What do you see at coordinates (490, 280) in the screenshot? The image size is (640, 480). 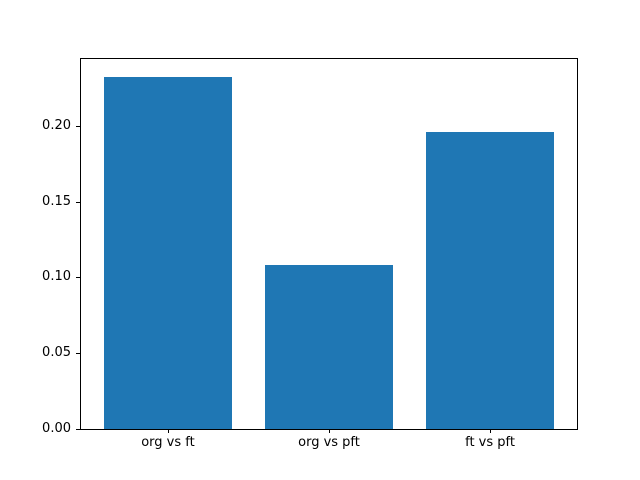 I see `bar-ft-vs-pft` at bounding box center [490, 280].